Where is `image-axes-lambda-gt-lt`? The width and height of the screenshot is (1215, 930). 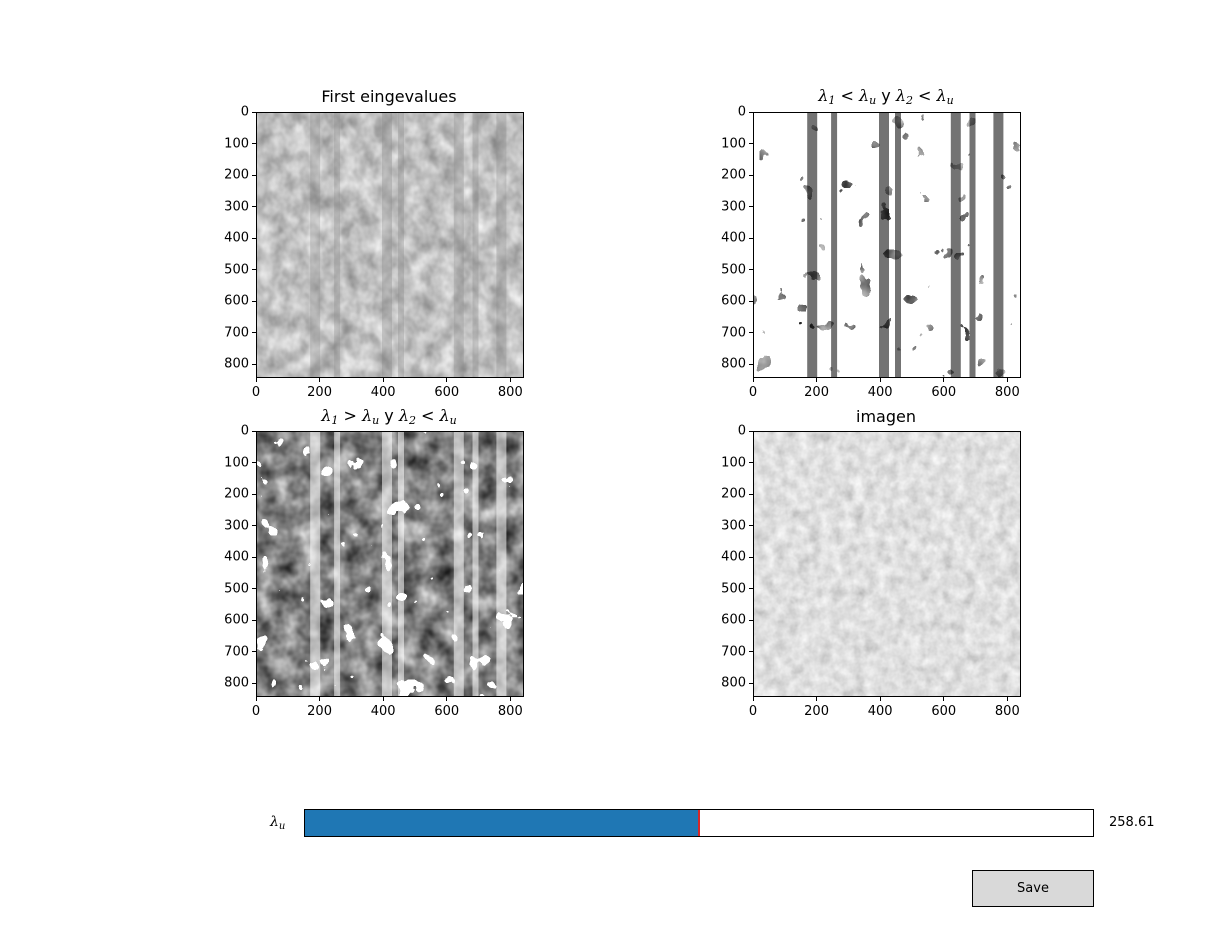 image-axes-lambda-gt-lt is located at coordinates (390, 564).